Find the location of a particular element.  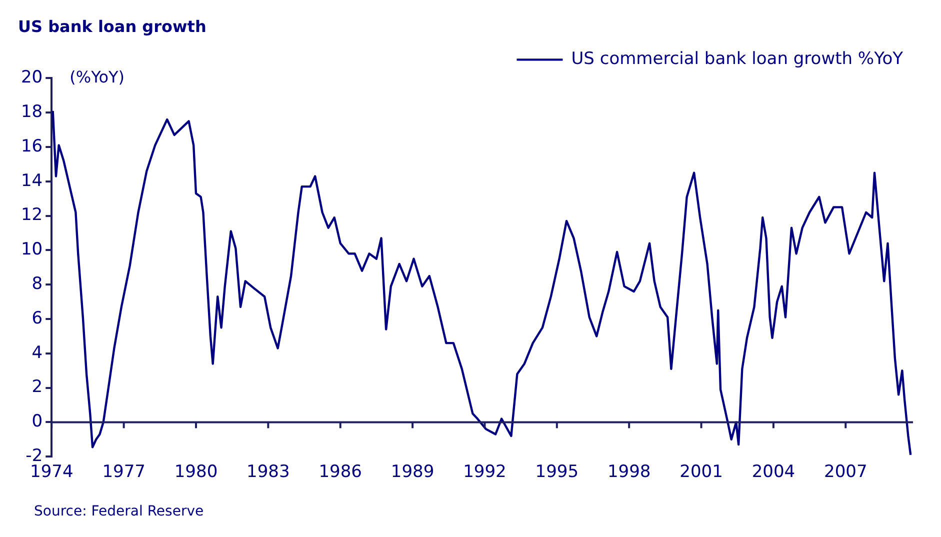

x-tick-label: 1995 is located at coordinates (557, 472).